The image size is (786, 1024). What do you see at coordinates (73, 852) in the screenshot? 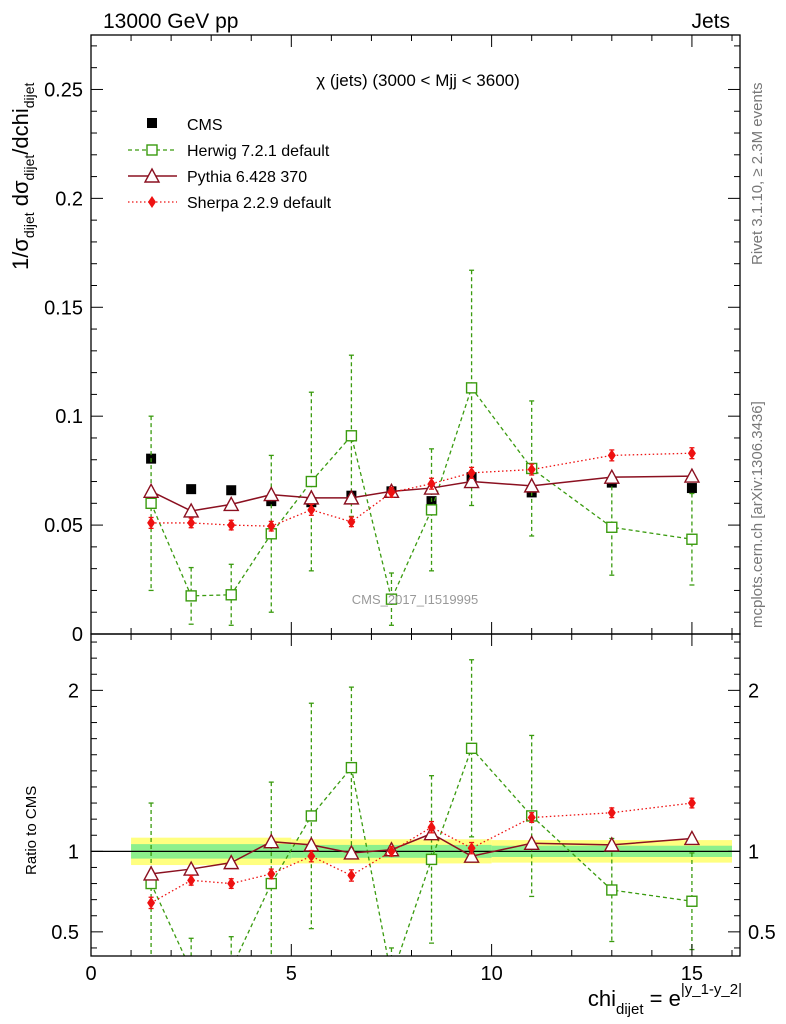
I see `ratio-y-tick-label-left: 1` at bounding box center [73, 852].